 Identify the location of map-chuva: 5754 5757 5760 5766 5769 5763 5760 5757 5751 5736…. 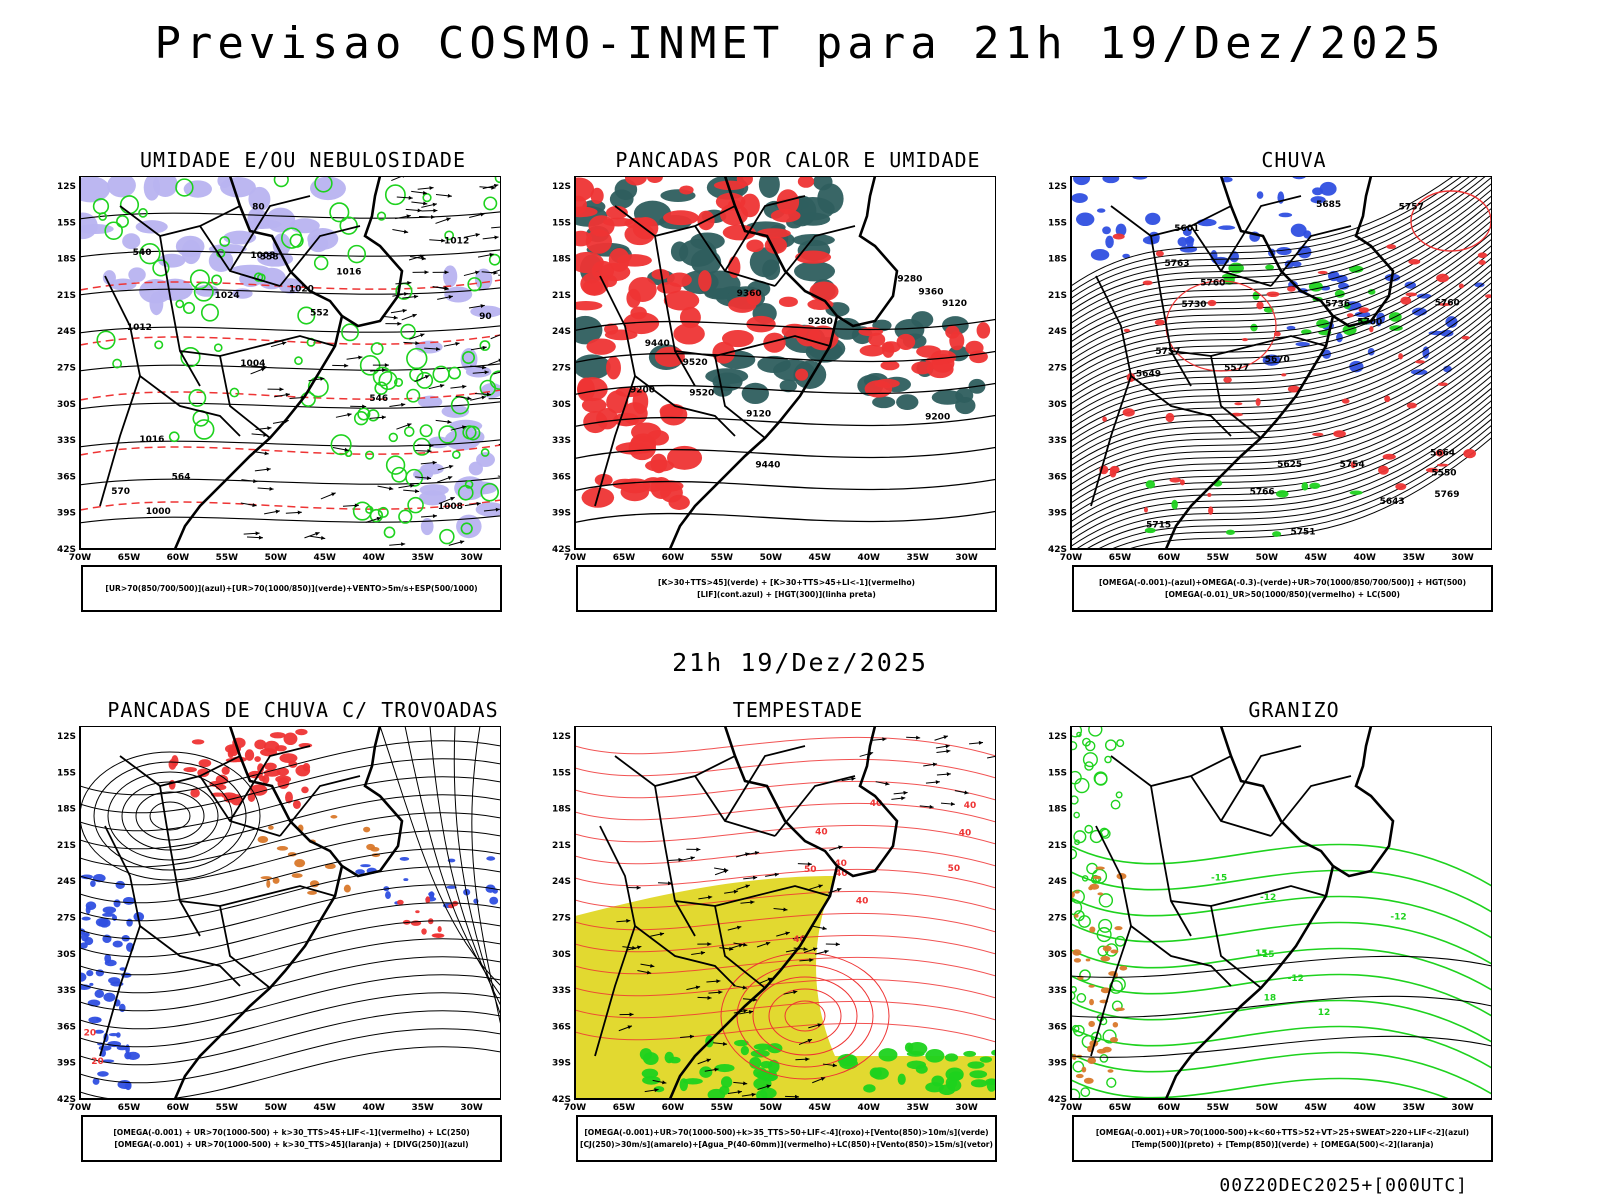
(1270, 369).